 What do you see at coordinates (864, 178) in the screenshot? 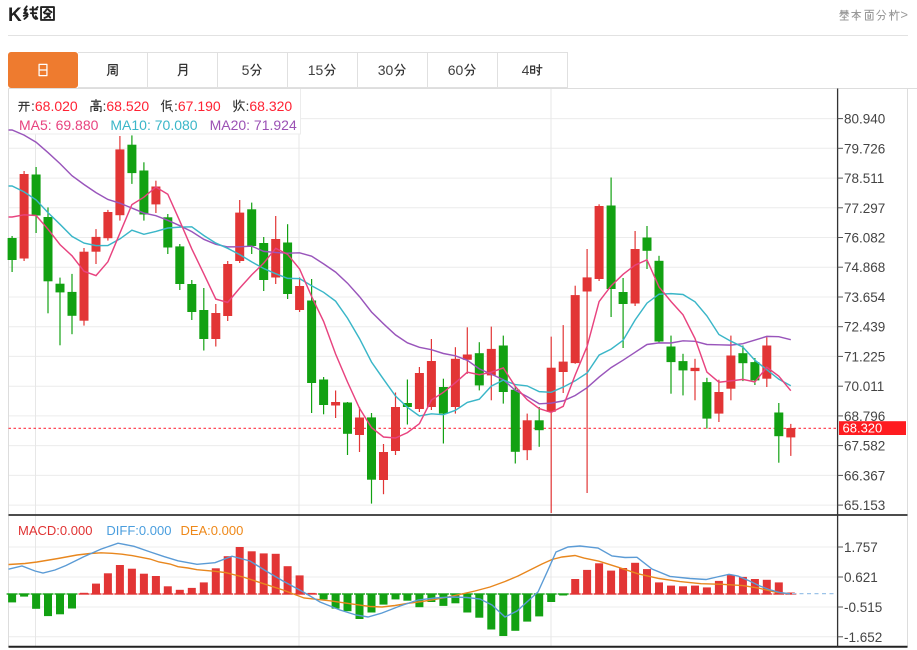
I see `svg-text: 78.511` at bounding box center [864, 178].